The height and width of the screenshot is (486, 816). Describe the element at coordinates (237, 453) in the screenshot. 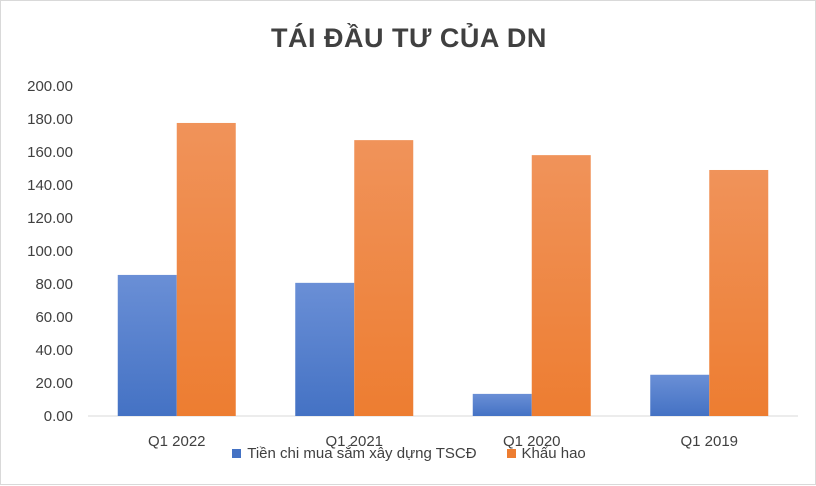

I see `legend-swatch-capex` at that location.